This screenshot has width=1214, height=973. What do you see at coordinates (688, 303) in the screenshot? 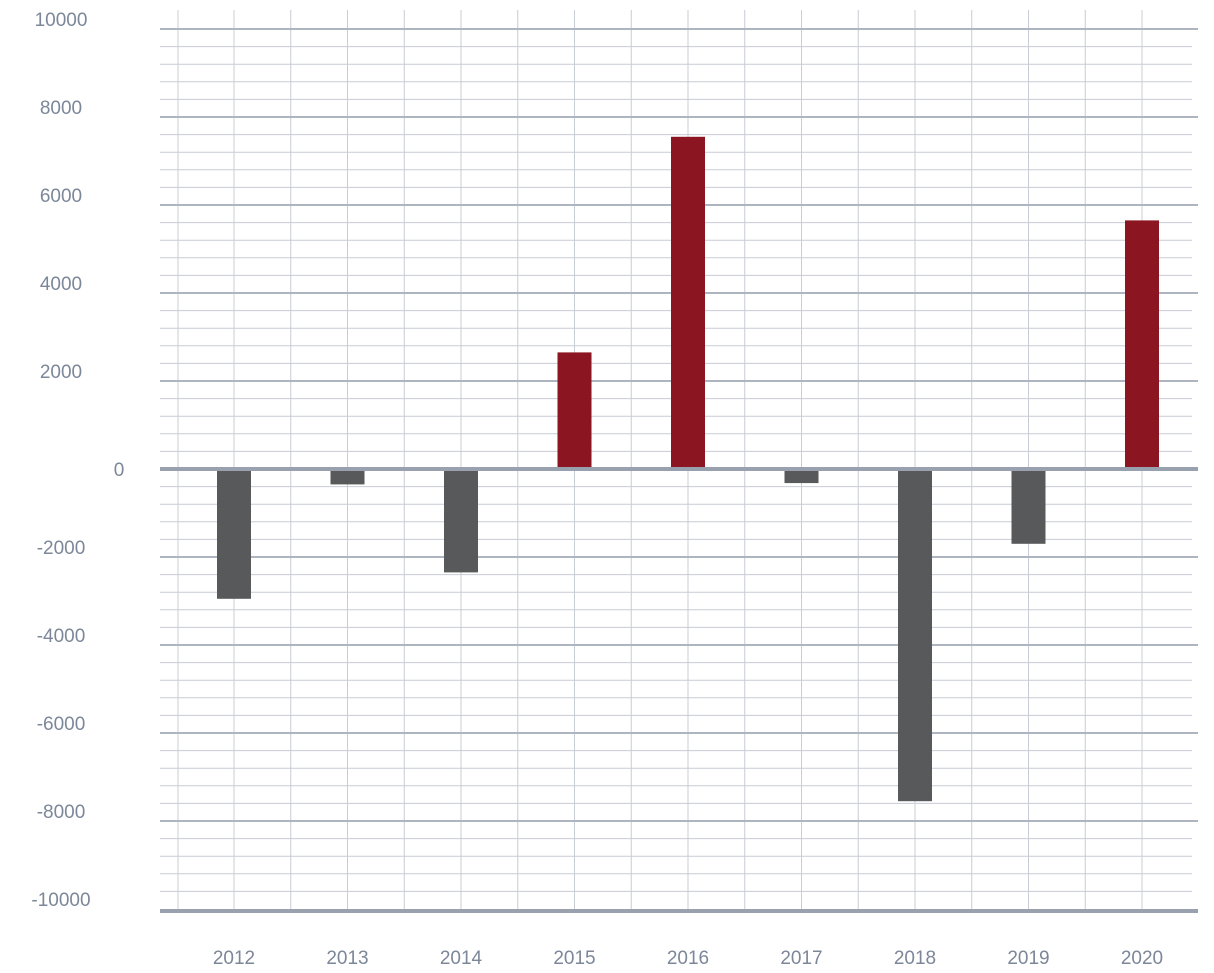
I see `bar-2016` at bounding box center [688, 303].